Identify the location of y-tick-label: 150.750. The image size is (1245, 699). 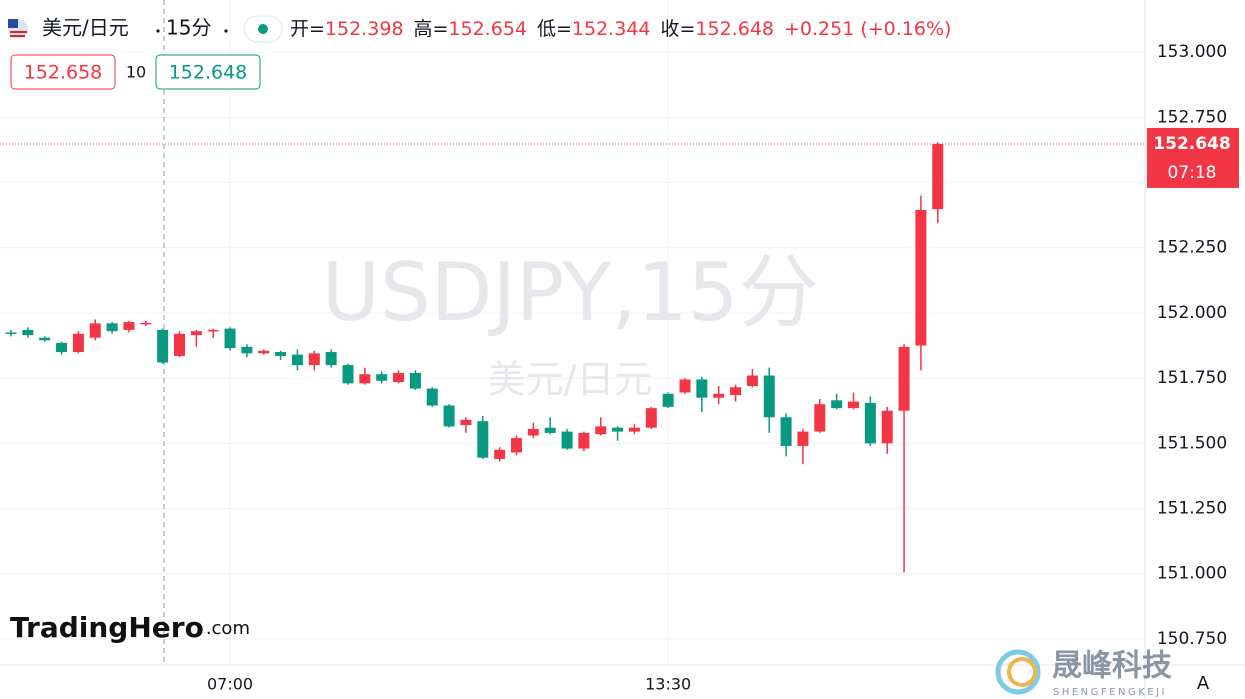
(1192, 639).